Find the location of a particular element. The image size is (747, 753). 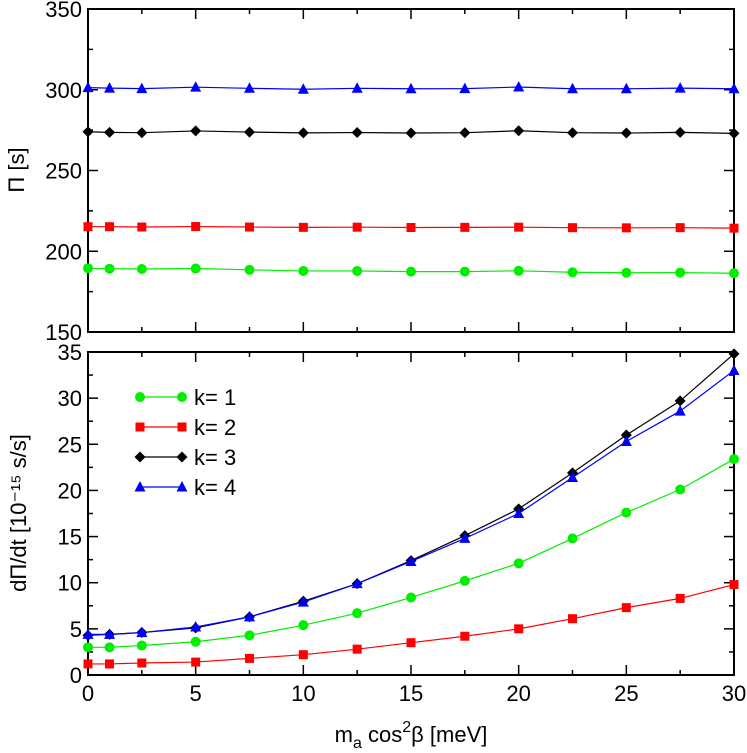

xlabel-m: m is located at coordinates (344, 734).